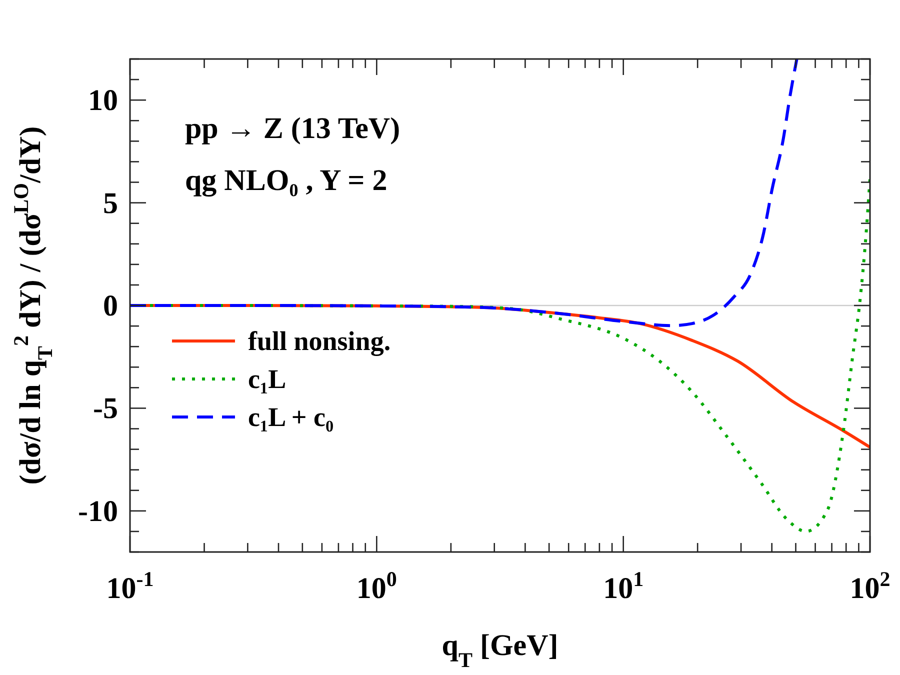  I want to click on annotation: qg NLO₀ , Y = 2, so click(286, 180).